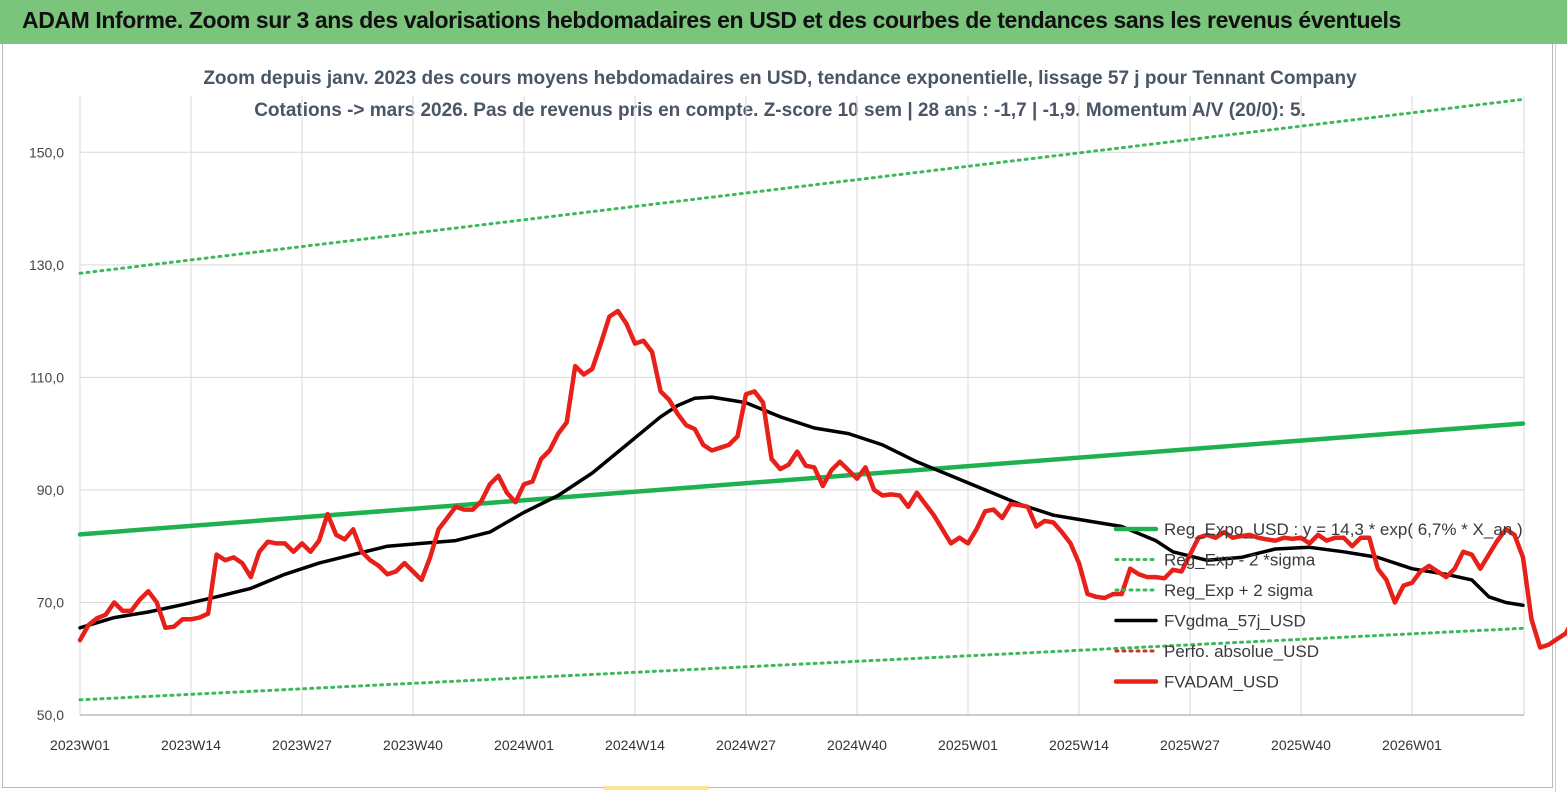 This screenshot has width=1567, height=792. What do you see at coordinates (413, 745) in the screenshot?
I see `x-tick-label: 2023W40` at bounding box center [413, 745].